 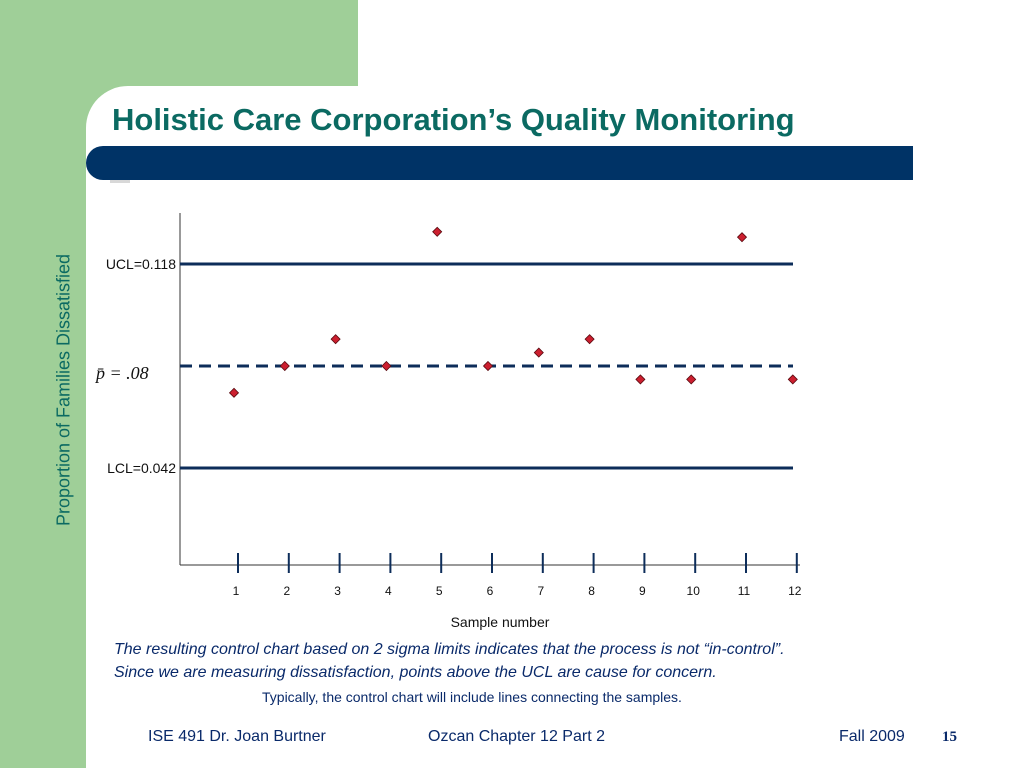 I want to click on lcl-label: LCL=0.042, so click(x=141, y=468).